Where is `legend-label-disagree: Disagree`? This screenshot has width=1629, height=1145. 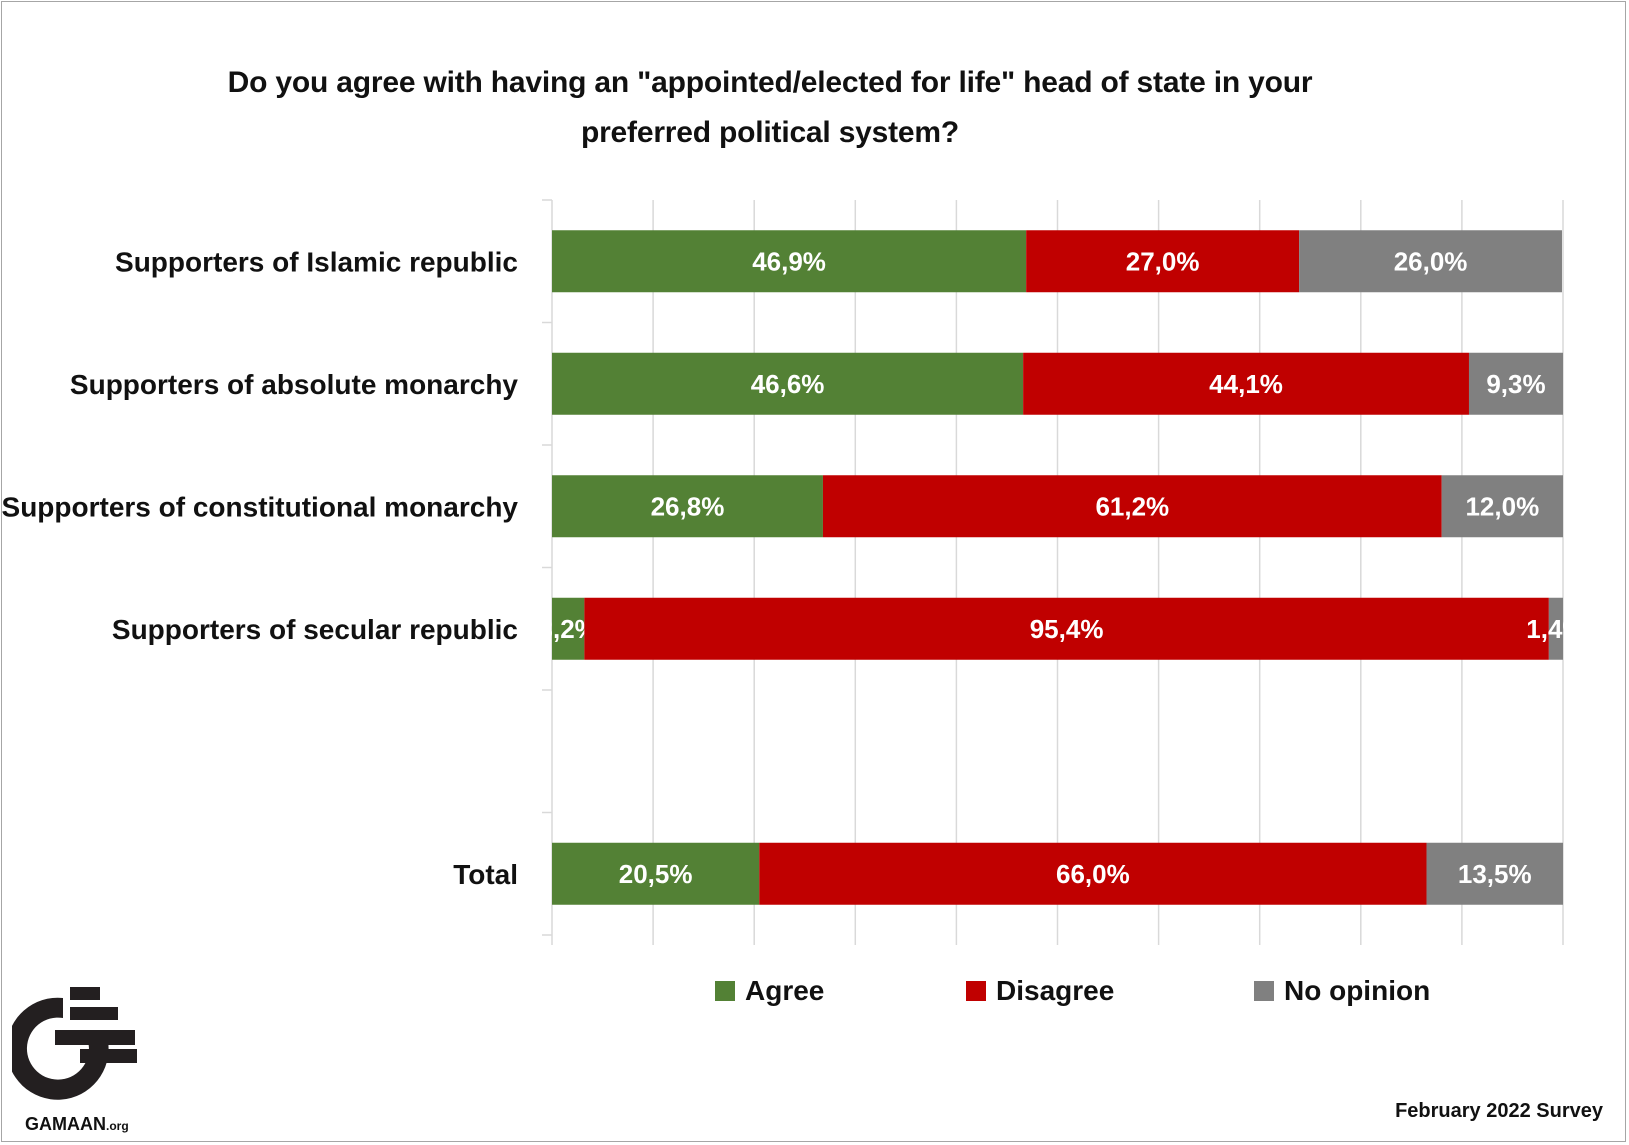 legend-label-disagree: Disagree is located at coordinates (1055, 990).